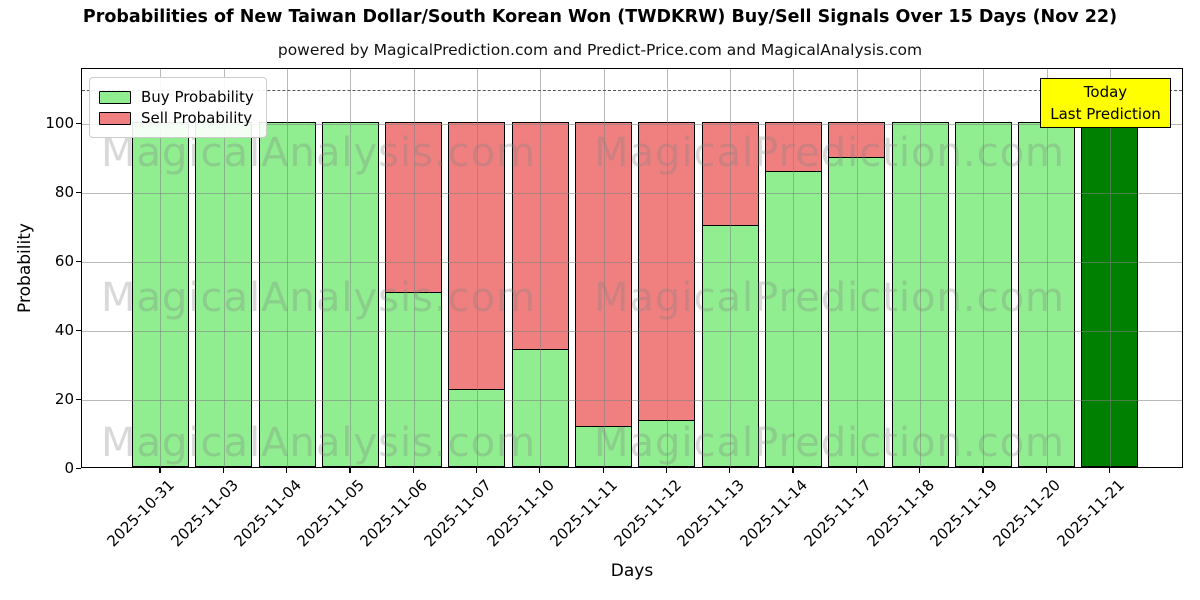 The image size is (1200, 600). I want to click on y-tick-label: 40, so click(64, 330).